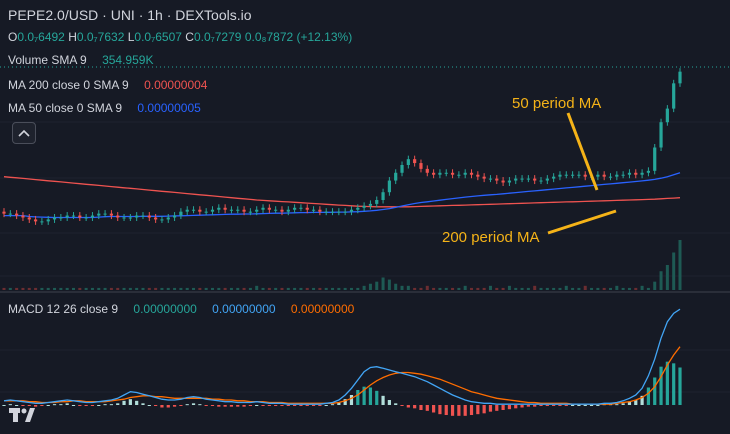 The height and width of the screenshot is (434, 730). What do you see at coordinates (342, 388) in the screenshot?
I see `macd-histogram` at bounding box center [342, 388].